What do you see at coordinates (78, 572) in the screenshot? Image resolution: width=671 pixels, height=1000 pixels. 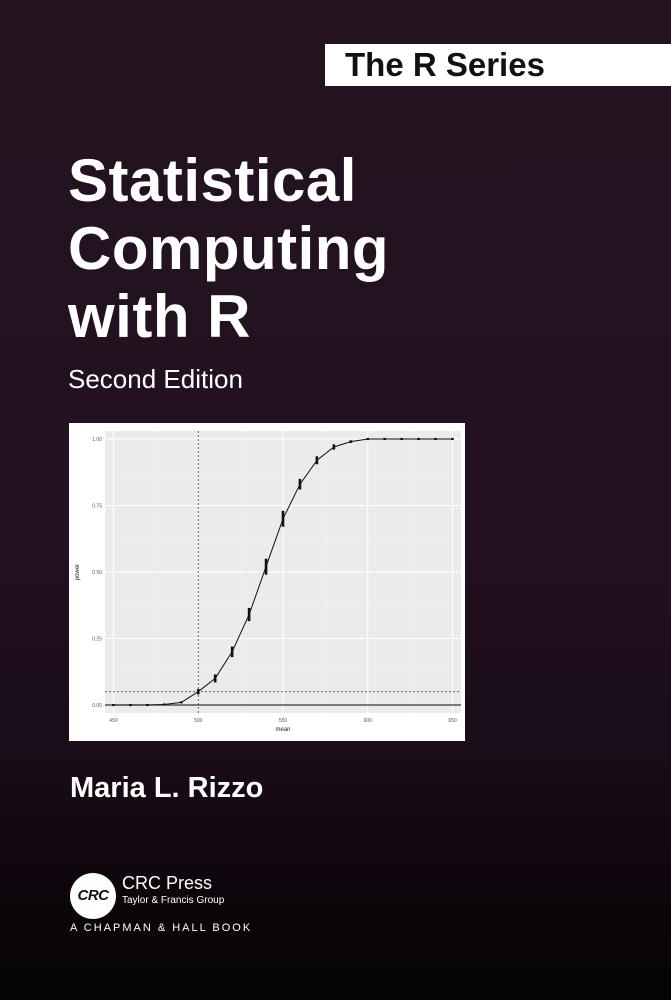 I see `y-axis-label: power` at bounding box center [78, 572].